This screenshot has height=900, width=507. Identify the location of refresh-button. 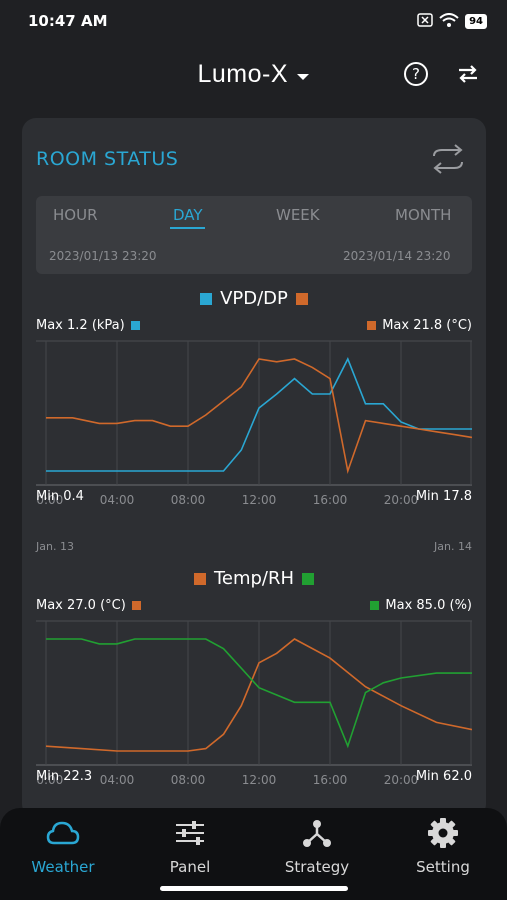
(448, 159).